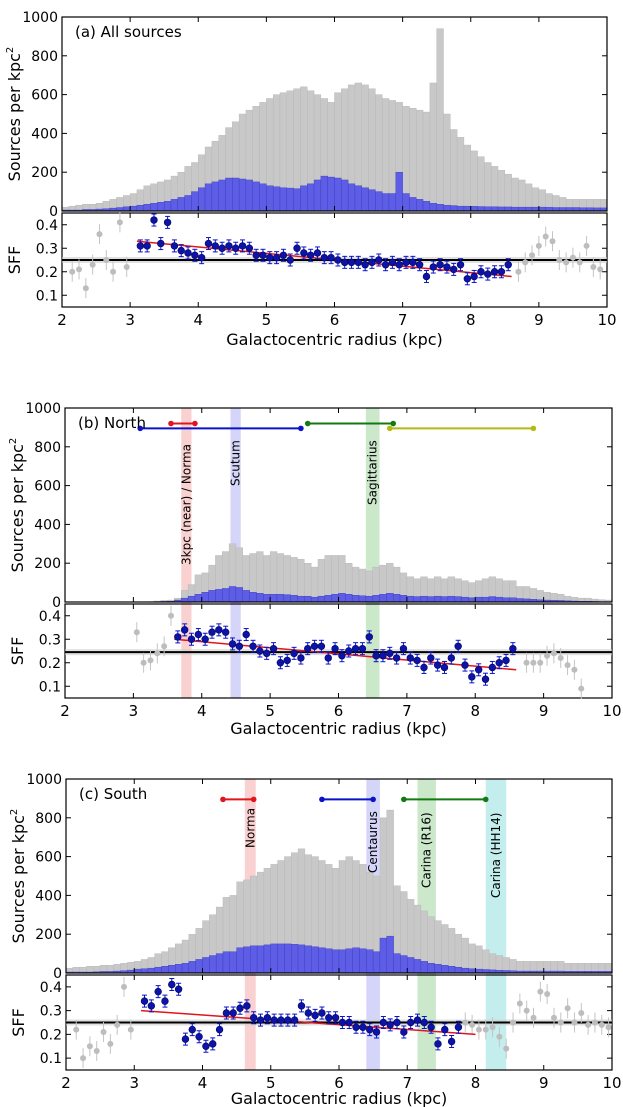 This screenshot has height=1107, width=623. Describe the element at coordinates (51, 1012) in the screenshot. I see `sff-tick-label: 0.3` at that location.